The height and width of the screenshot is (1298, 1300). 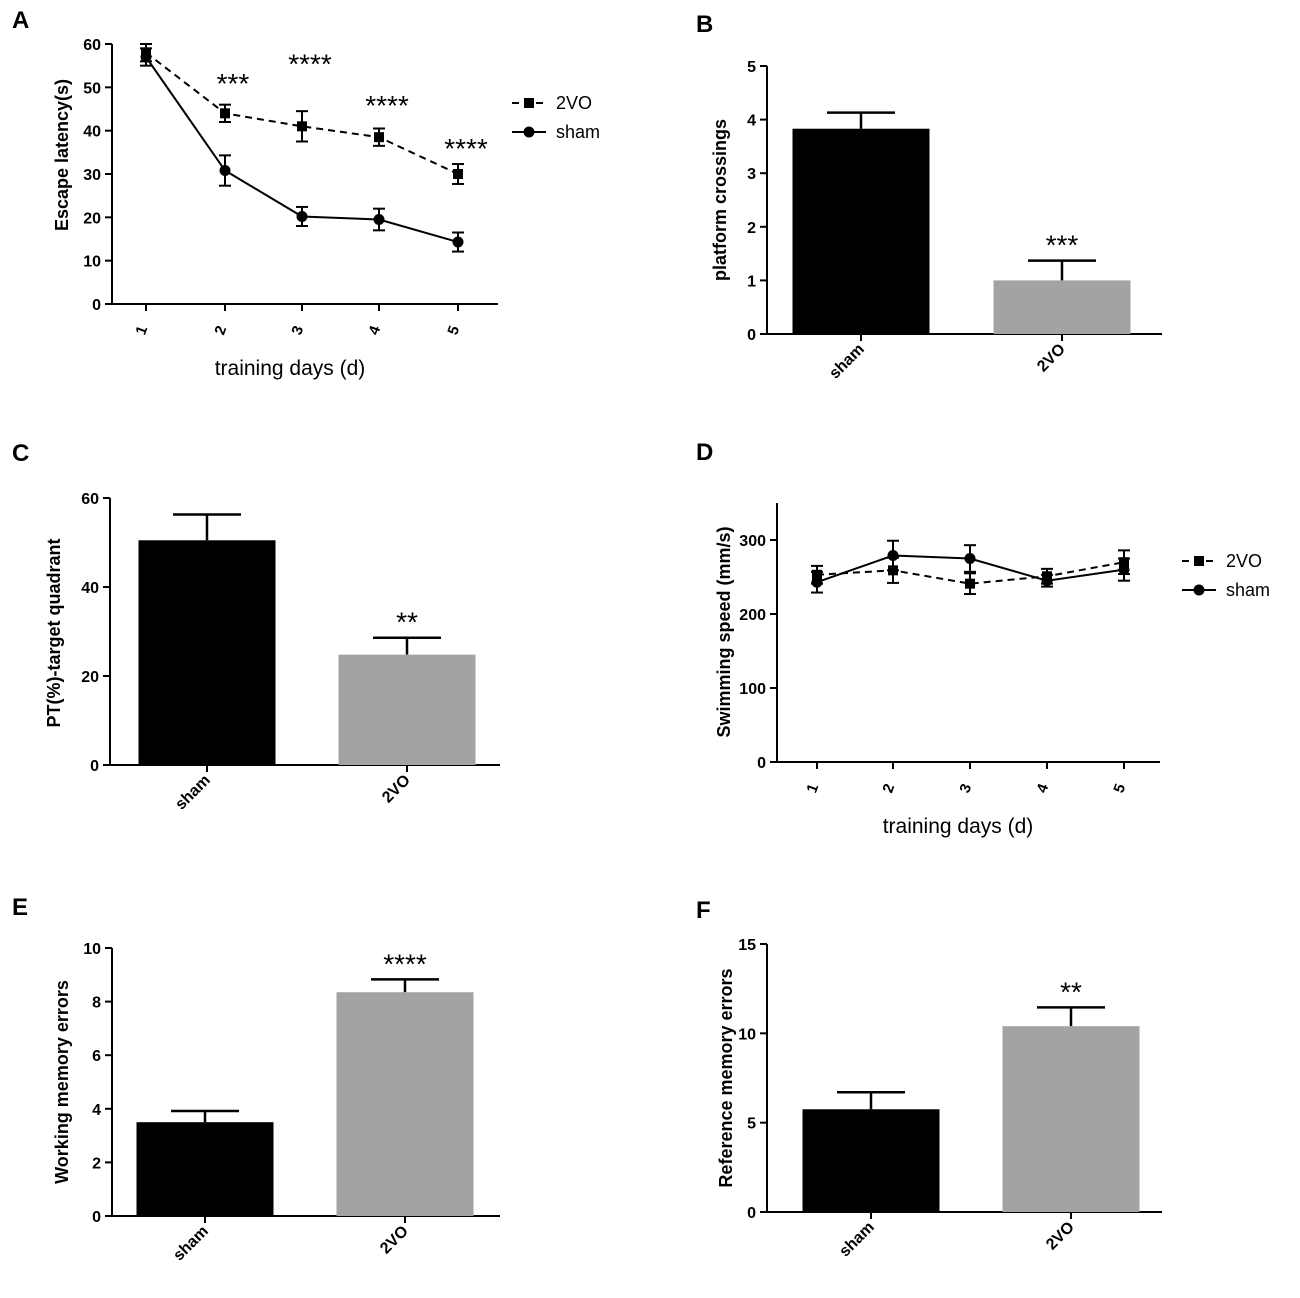 What do you see at coordinates (256, 1079) in the screenshot?
I see `panel-e: E 0 2 4 6 8 10 Working memory errors sham 2VO ****` at bounding box center [256, 1079].